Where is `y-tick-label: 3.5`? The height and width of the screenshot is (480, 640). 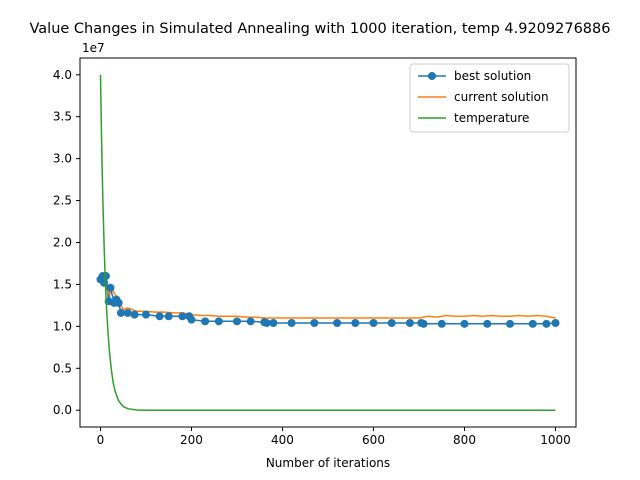
y-tick-label: 3.5 is located at coordinates (62, 117).